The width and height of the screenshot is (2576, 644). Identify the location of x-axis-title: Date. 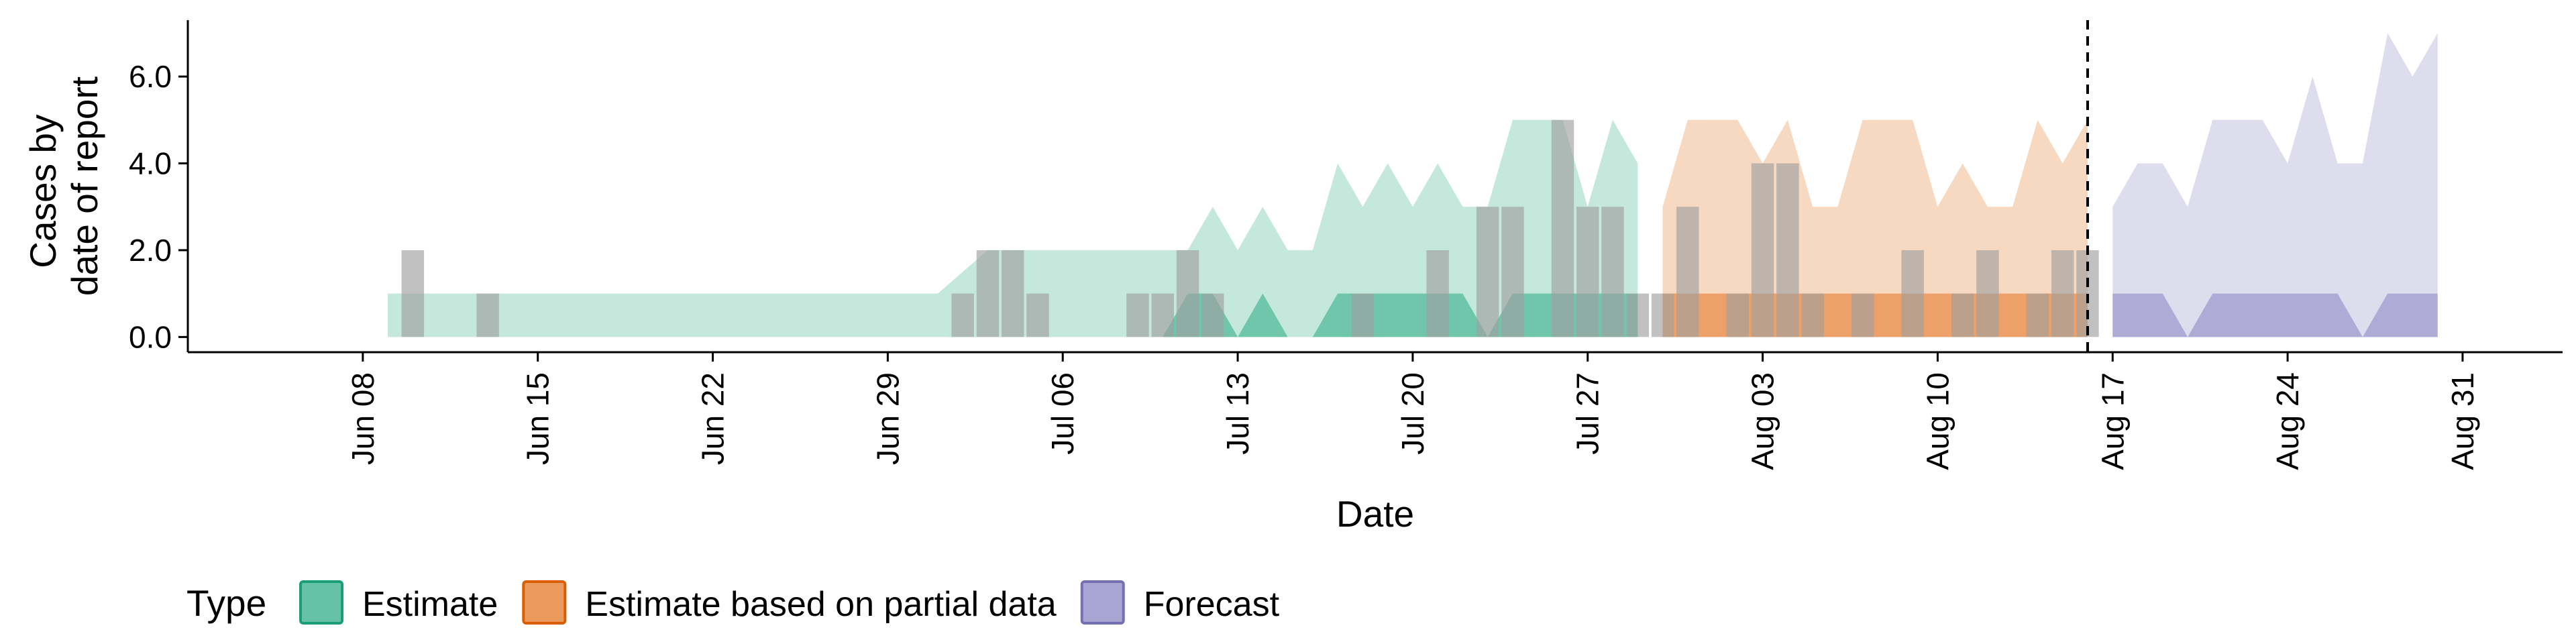
(1375, 514).